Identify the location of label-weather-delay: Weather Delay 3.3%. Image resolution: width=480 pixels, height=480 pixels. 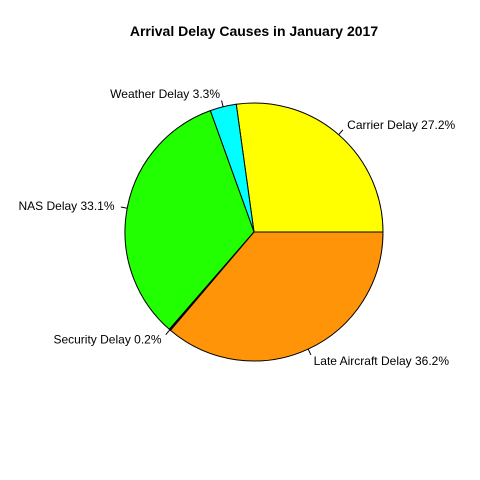
(165, 94).